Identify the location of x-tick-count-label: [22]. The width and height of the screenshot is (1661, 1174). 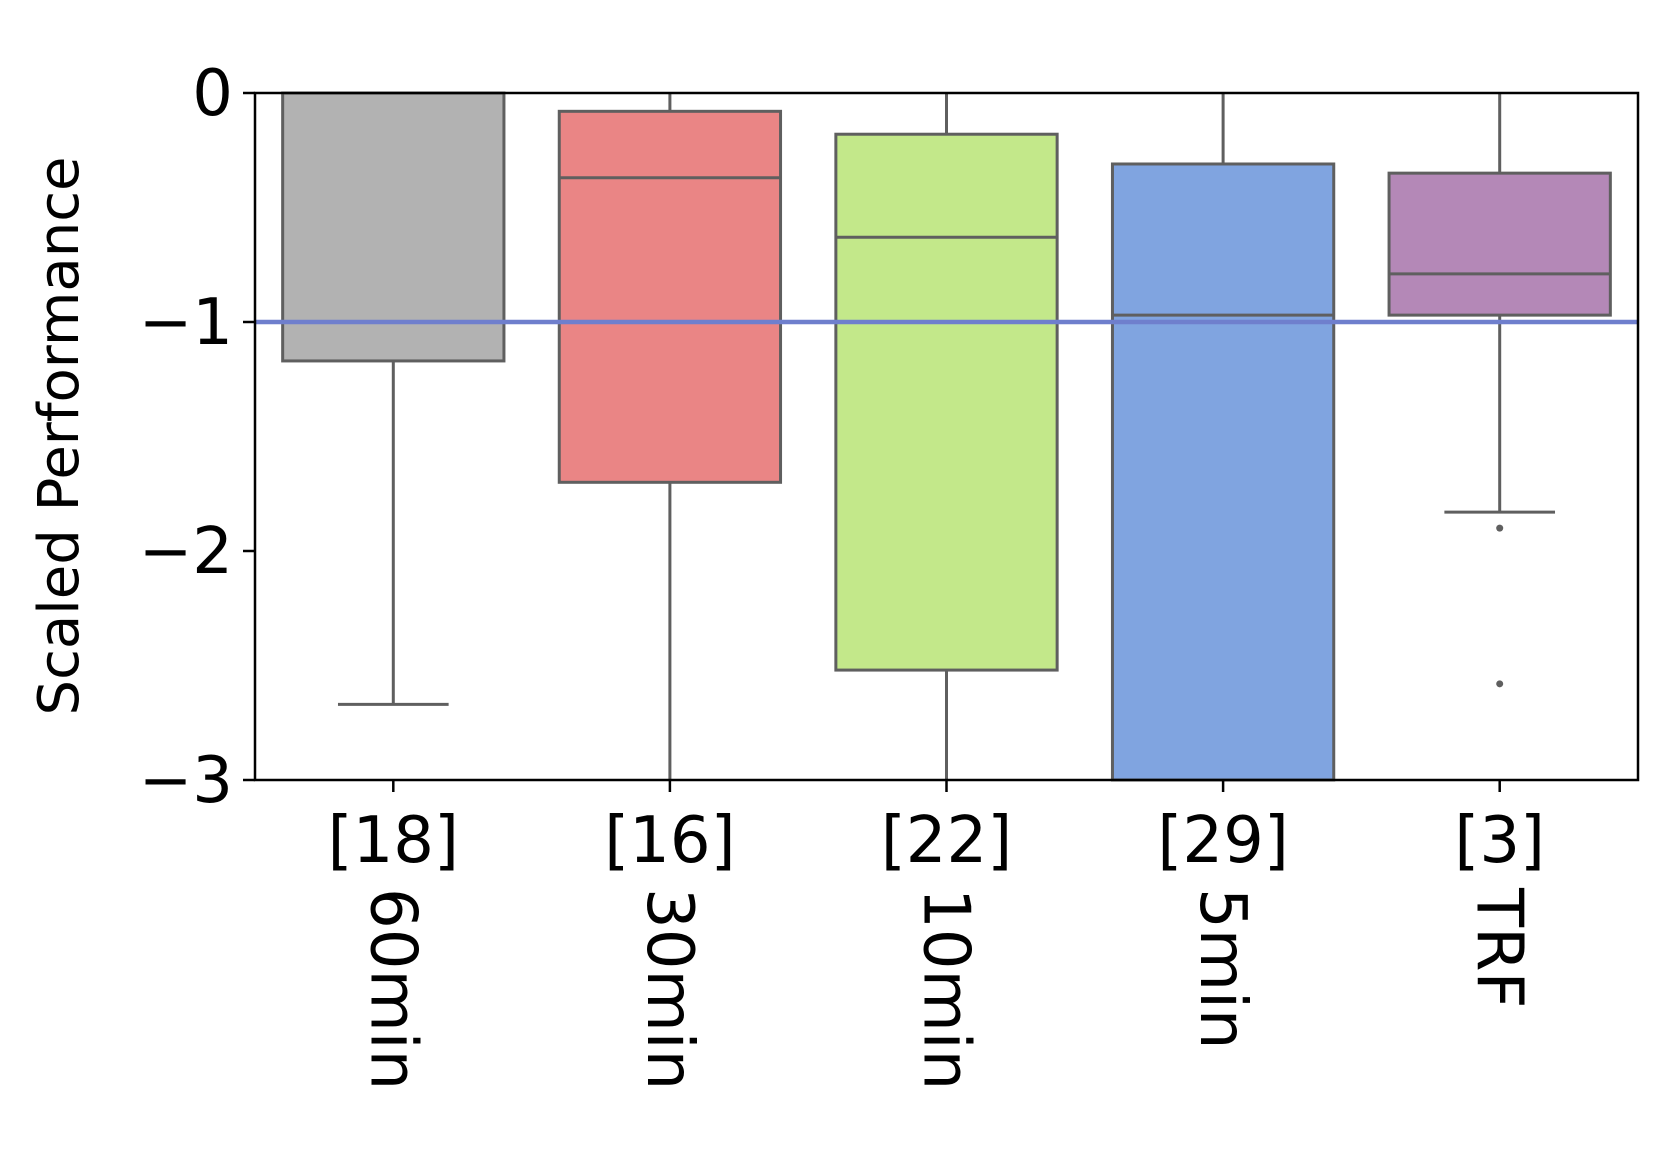
(946, 841).